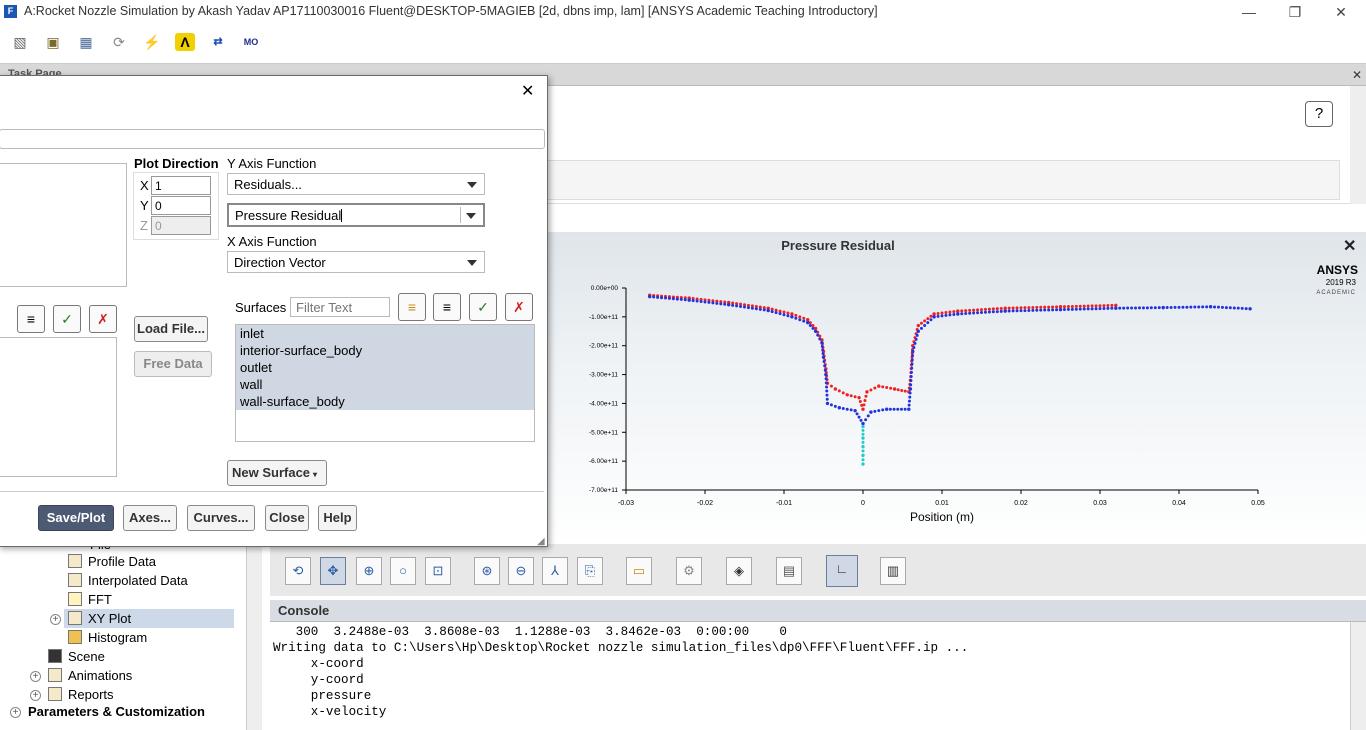 This screenshot has height=730, width=1366. Describe the element at coordinates (116, 711) in the screenshot. I see `tree-item-parameters: Parameters & Customization` at that location.